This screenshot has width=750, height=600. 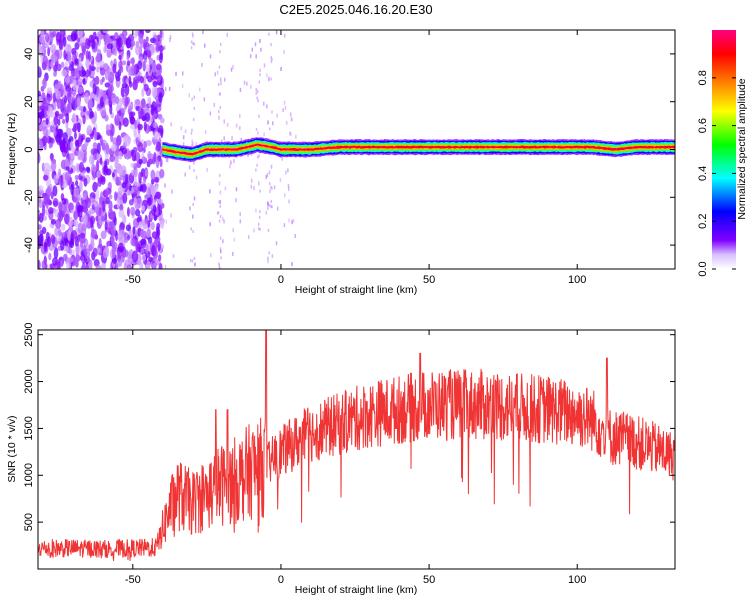 I want to click on heatmap-y-axis-label: Frequency (Hz), so click(x=12, y=149).